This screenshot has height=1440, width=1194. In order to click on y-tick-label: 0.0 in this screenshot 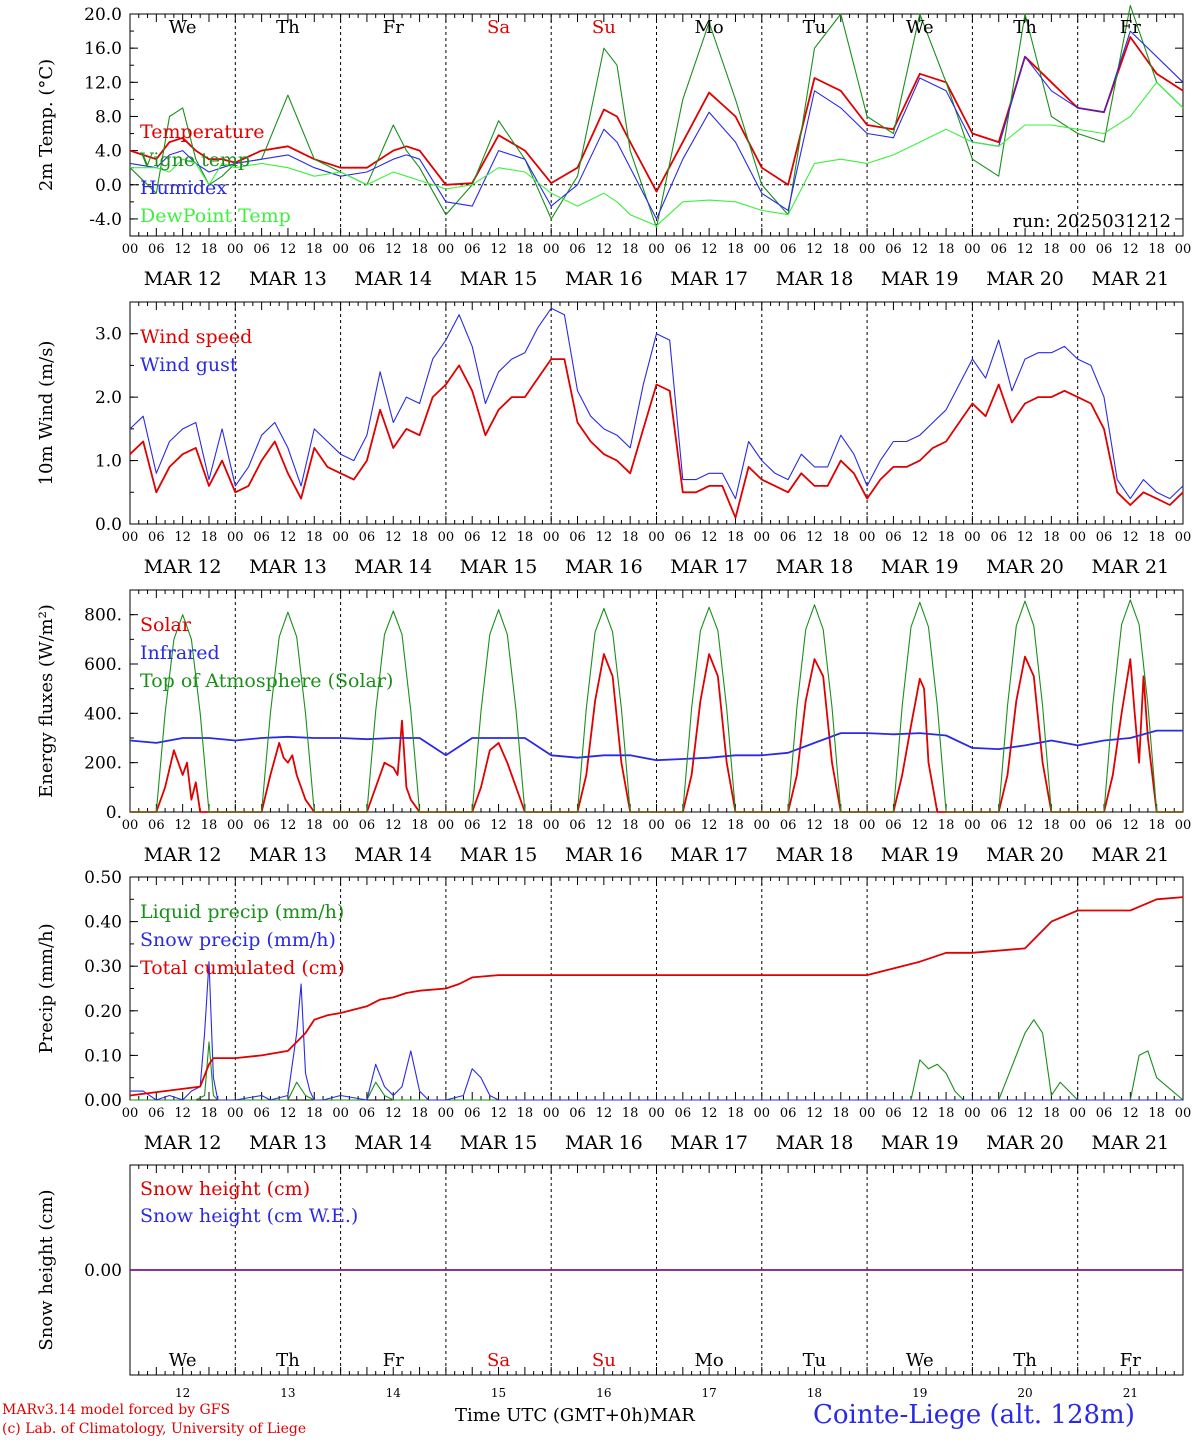, I will do `click(108, 186)`.